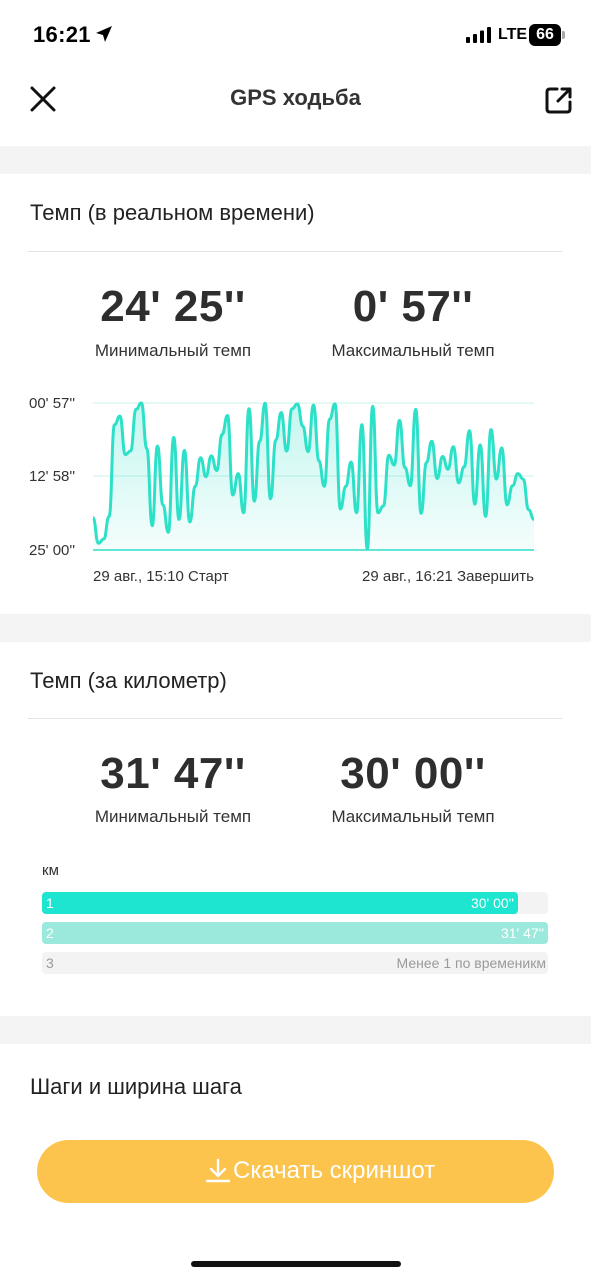 The width and height of the screenshot is (591, 1280). What do you see at coordinates (173, 306) in the screenshot?
I see `realtime-min-pace-value: 24' 25''` at bounding box center [173, 306].